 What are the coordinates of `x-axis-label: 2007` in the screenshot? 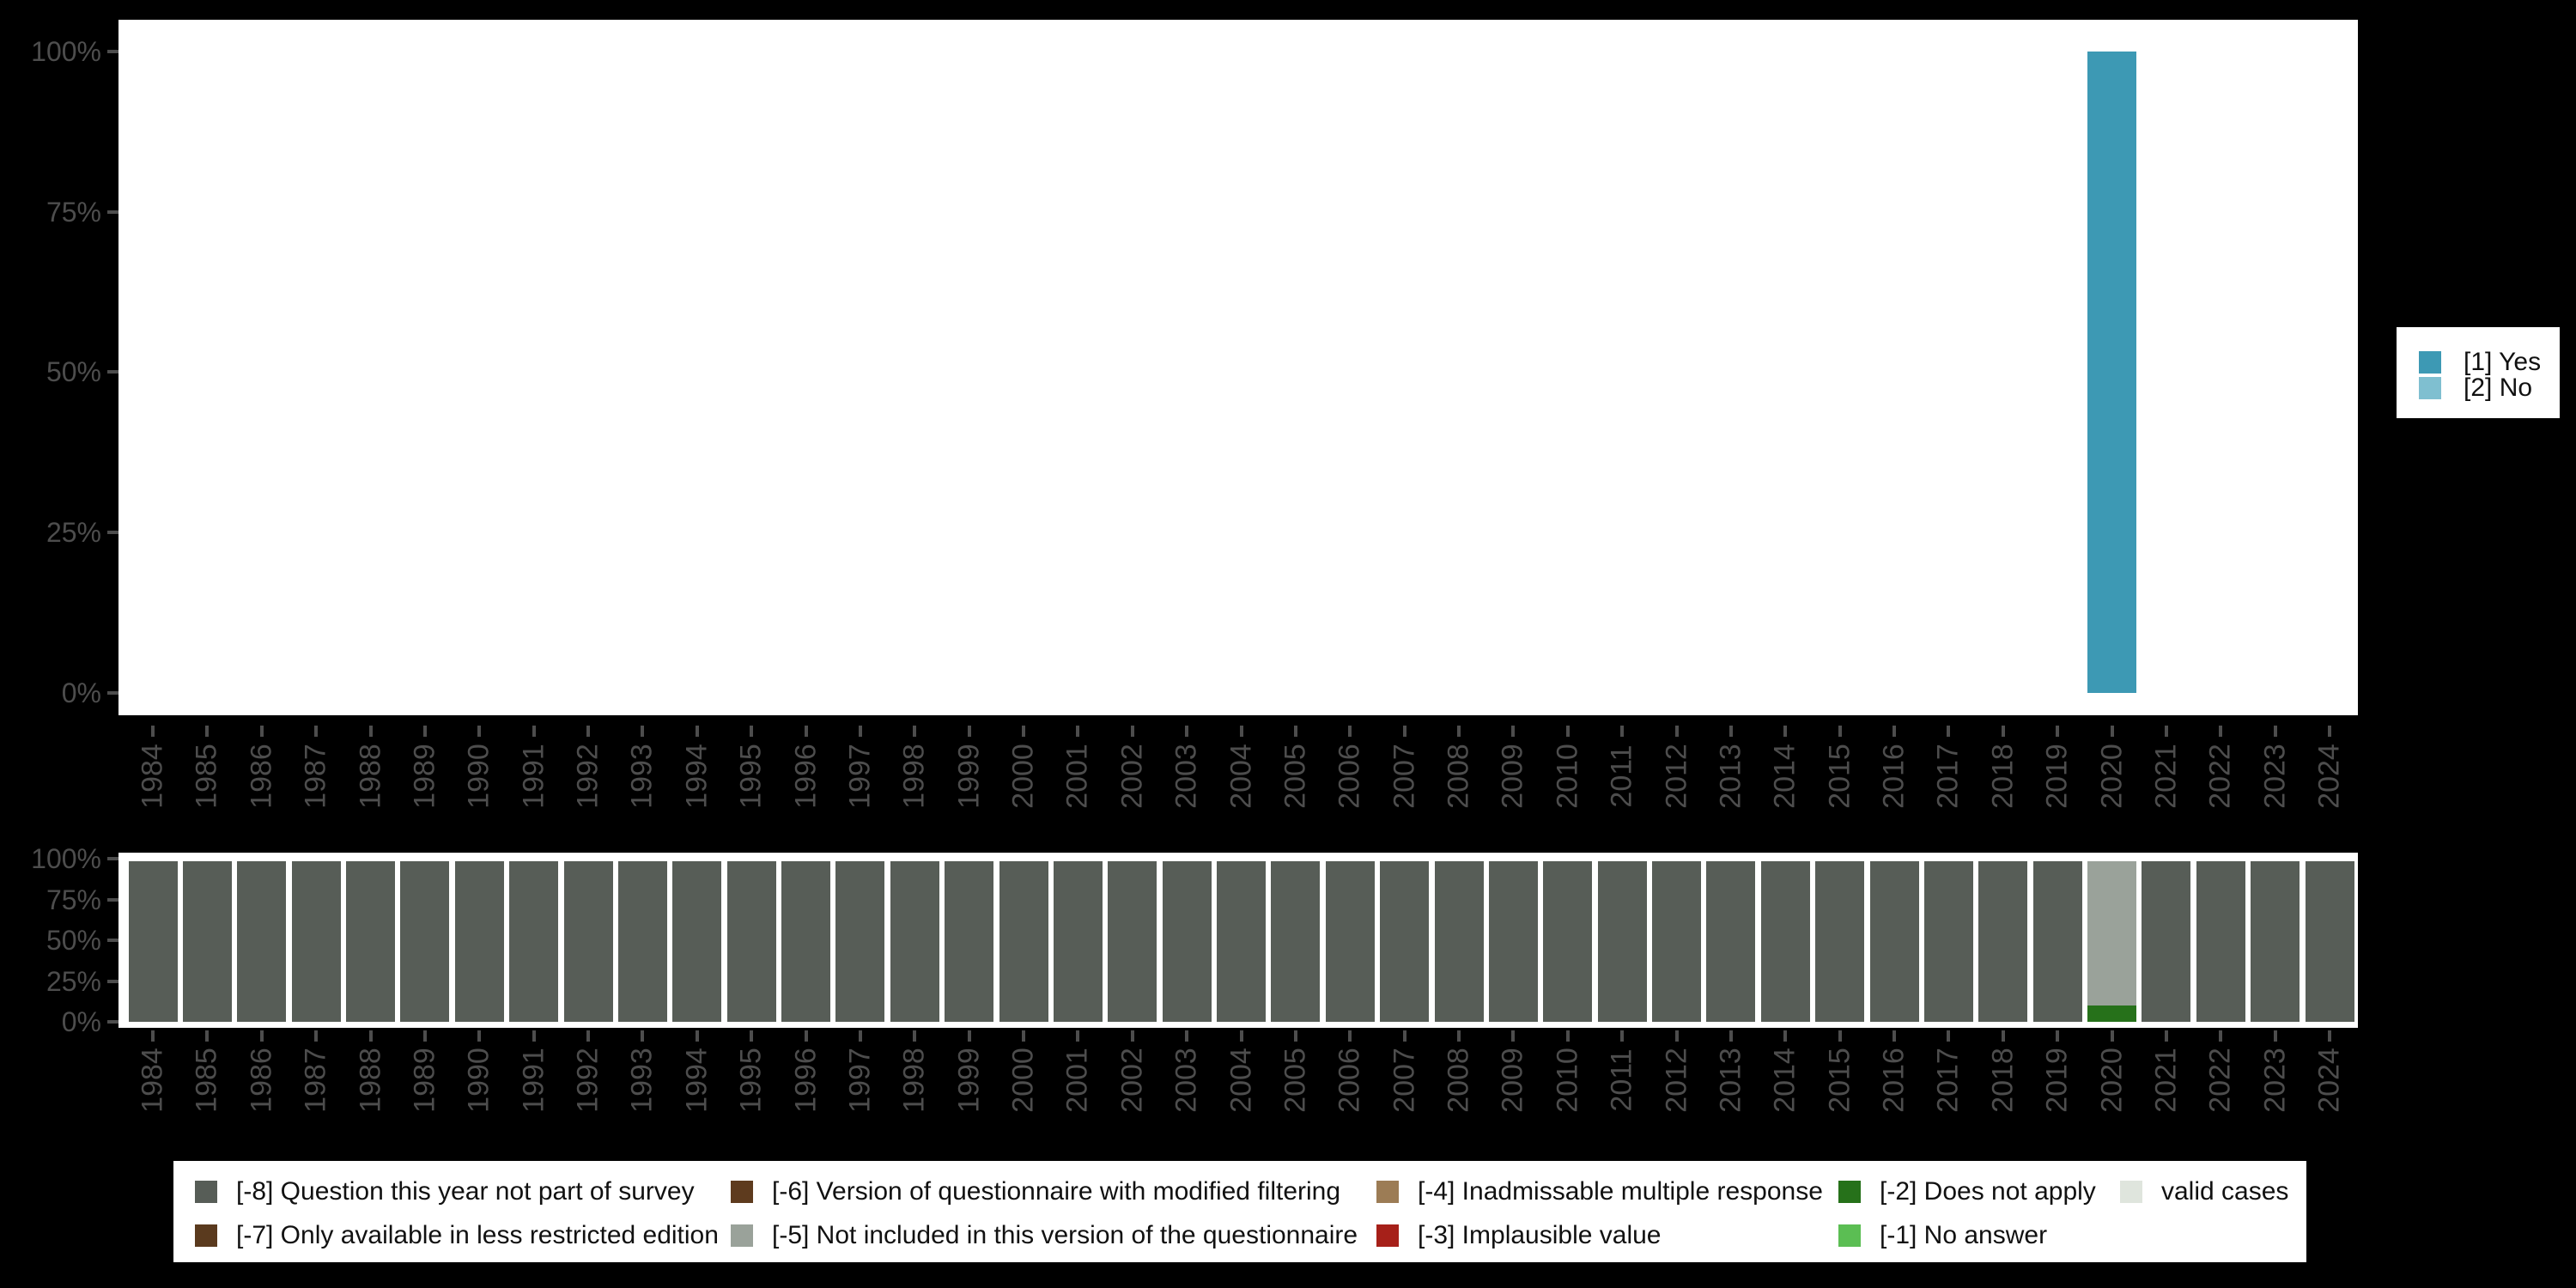 It's located at (1404, 777).